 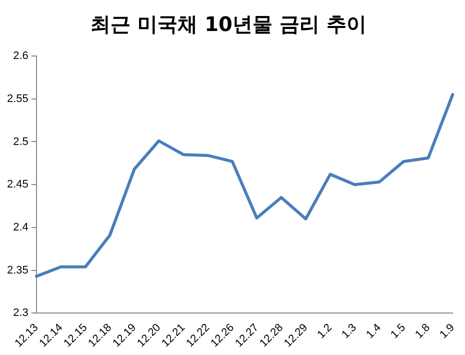 What do you see at coordinates (17, 184) in the screenshot?
I see `y-tick-label: 2.45` at bounding box center [17, 184].